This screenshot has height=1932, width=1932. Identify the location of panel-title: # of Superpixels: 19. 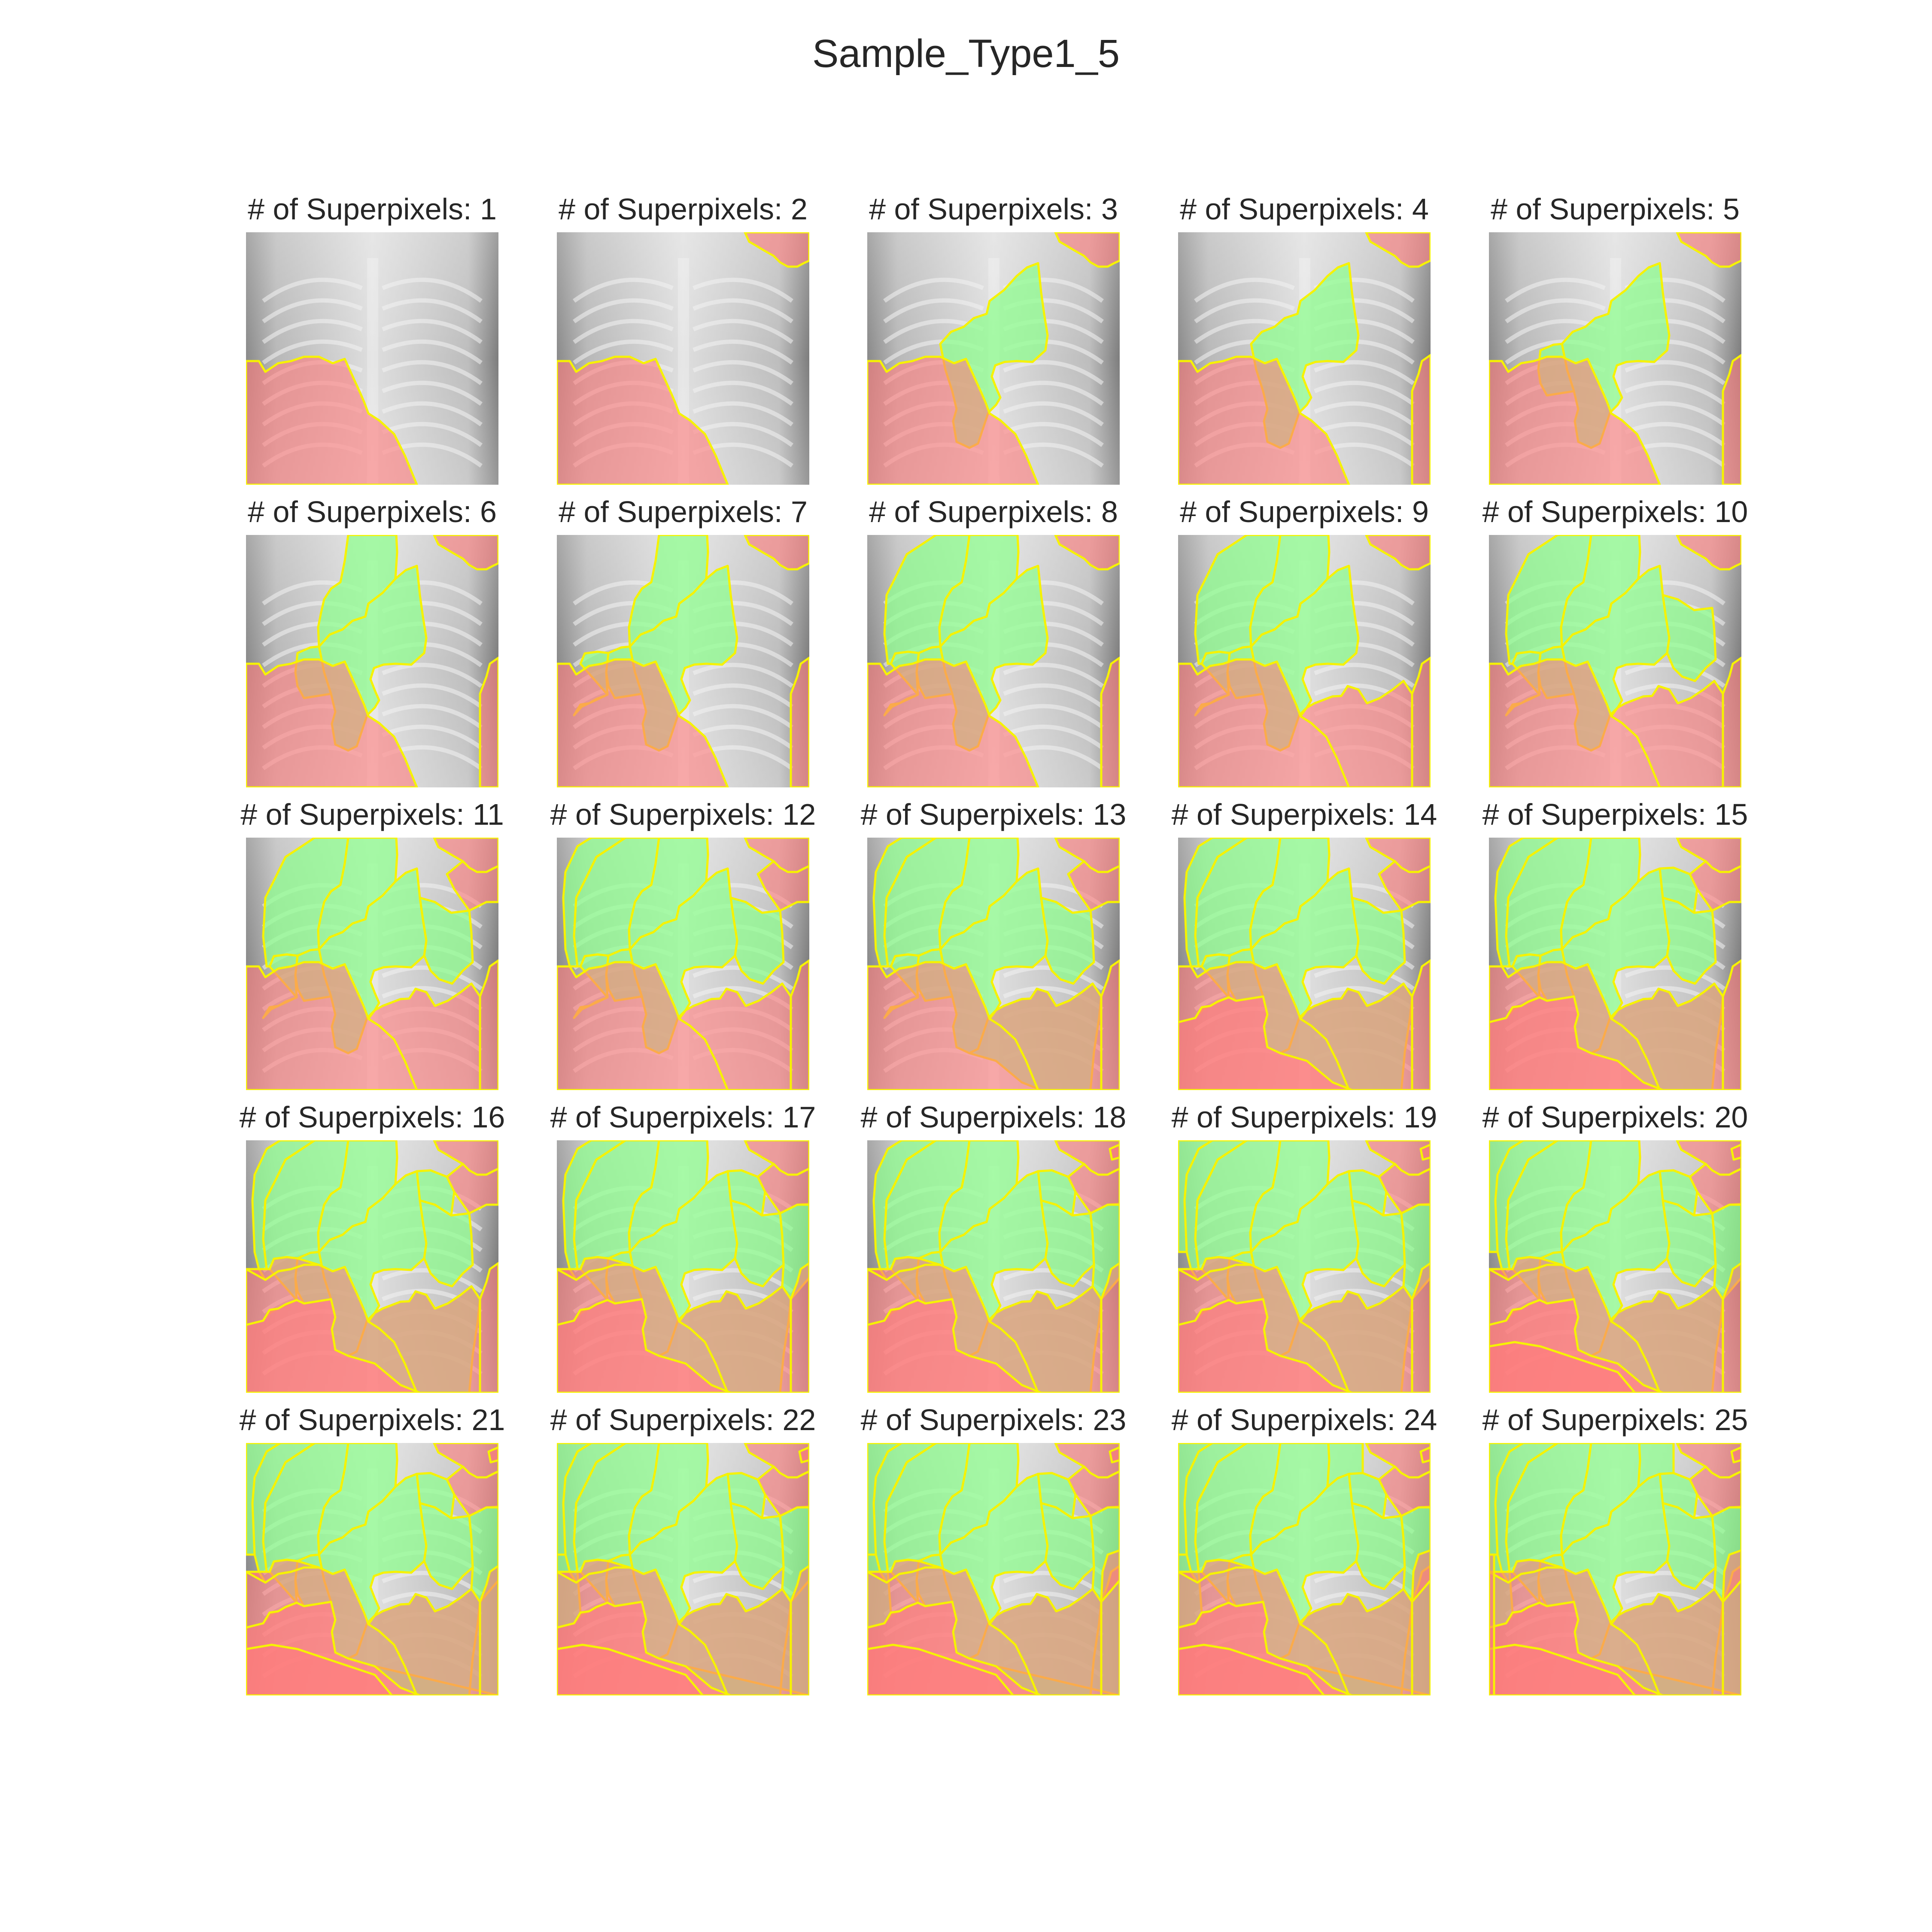
(1304, 1117).